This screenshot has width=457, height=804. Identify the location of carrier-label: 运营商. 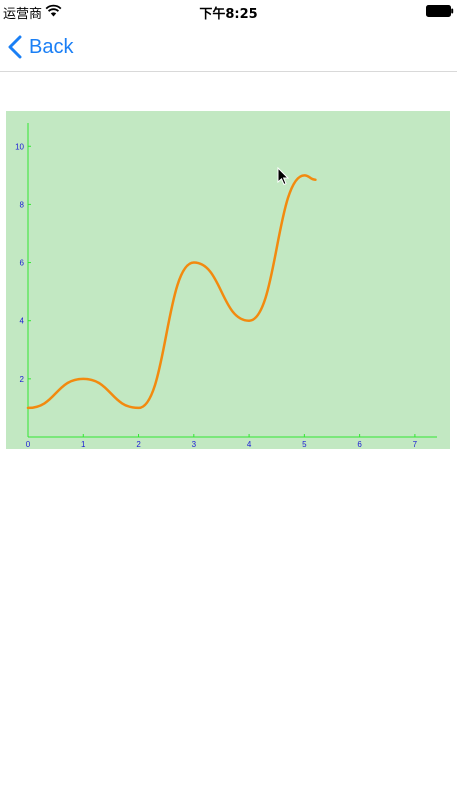
(23, 14).